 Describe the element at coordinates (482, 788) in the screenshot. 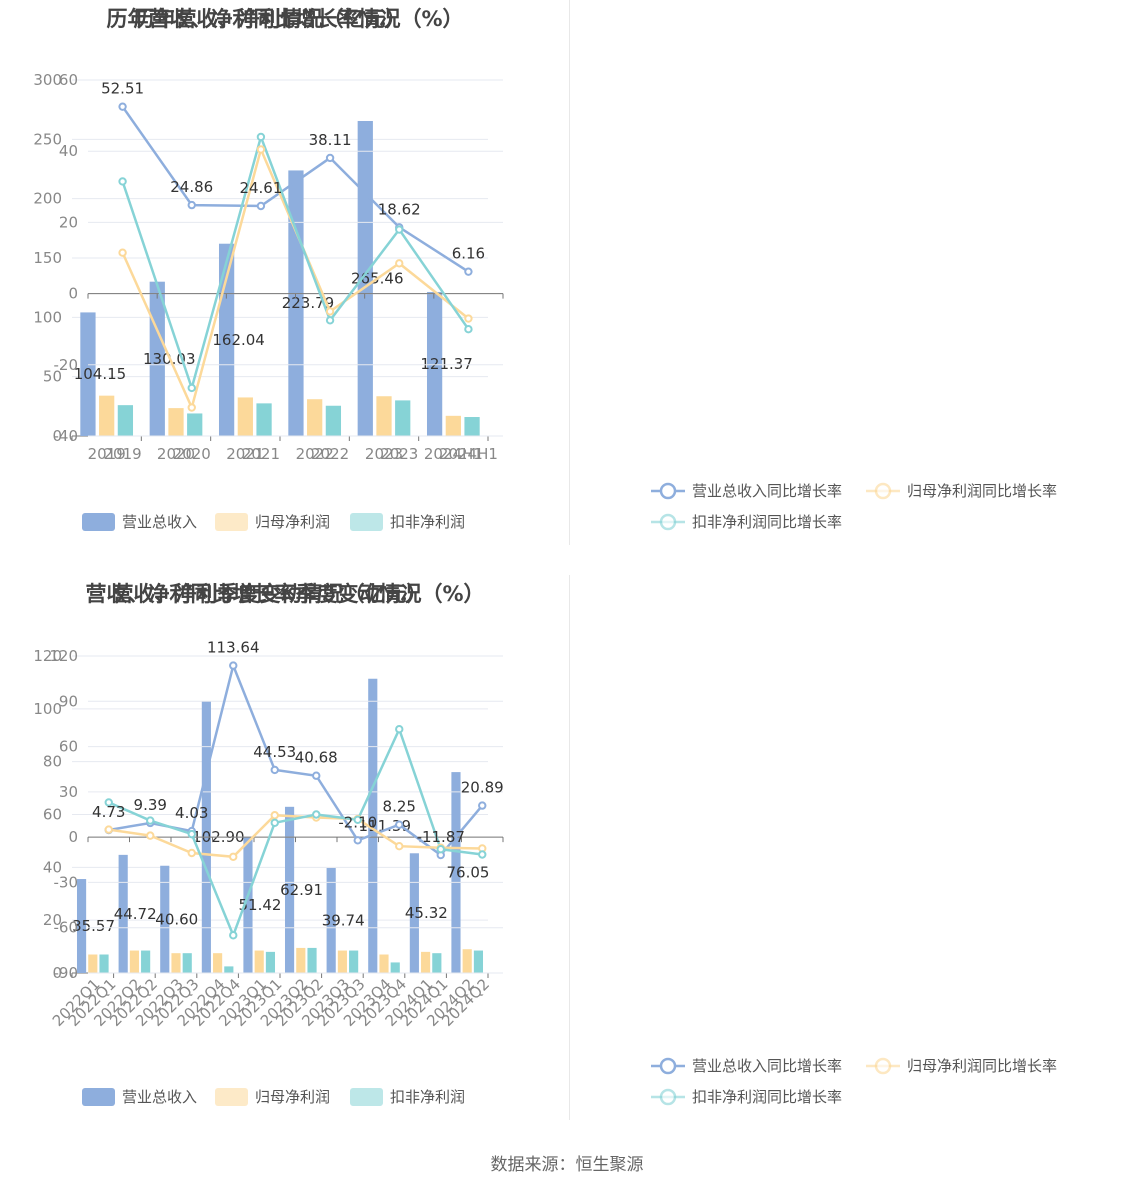

I see `data-label: 20.89` at that location.